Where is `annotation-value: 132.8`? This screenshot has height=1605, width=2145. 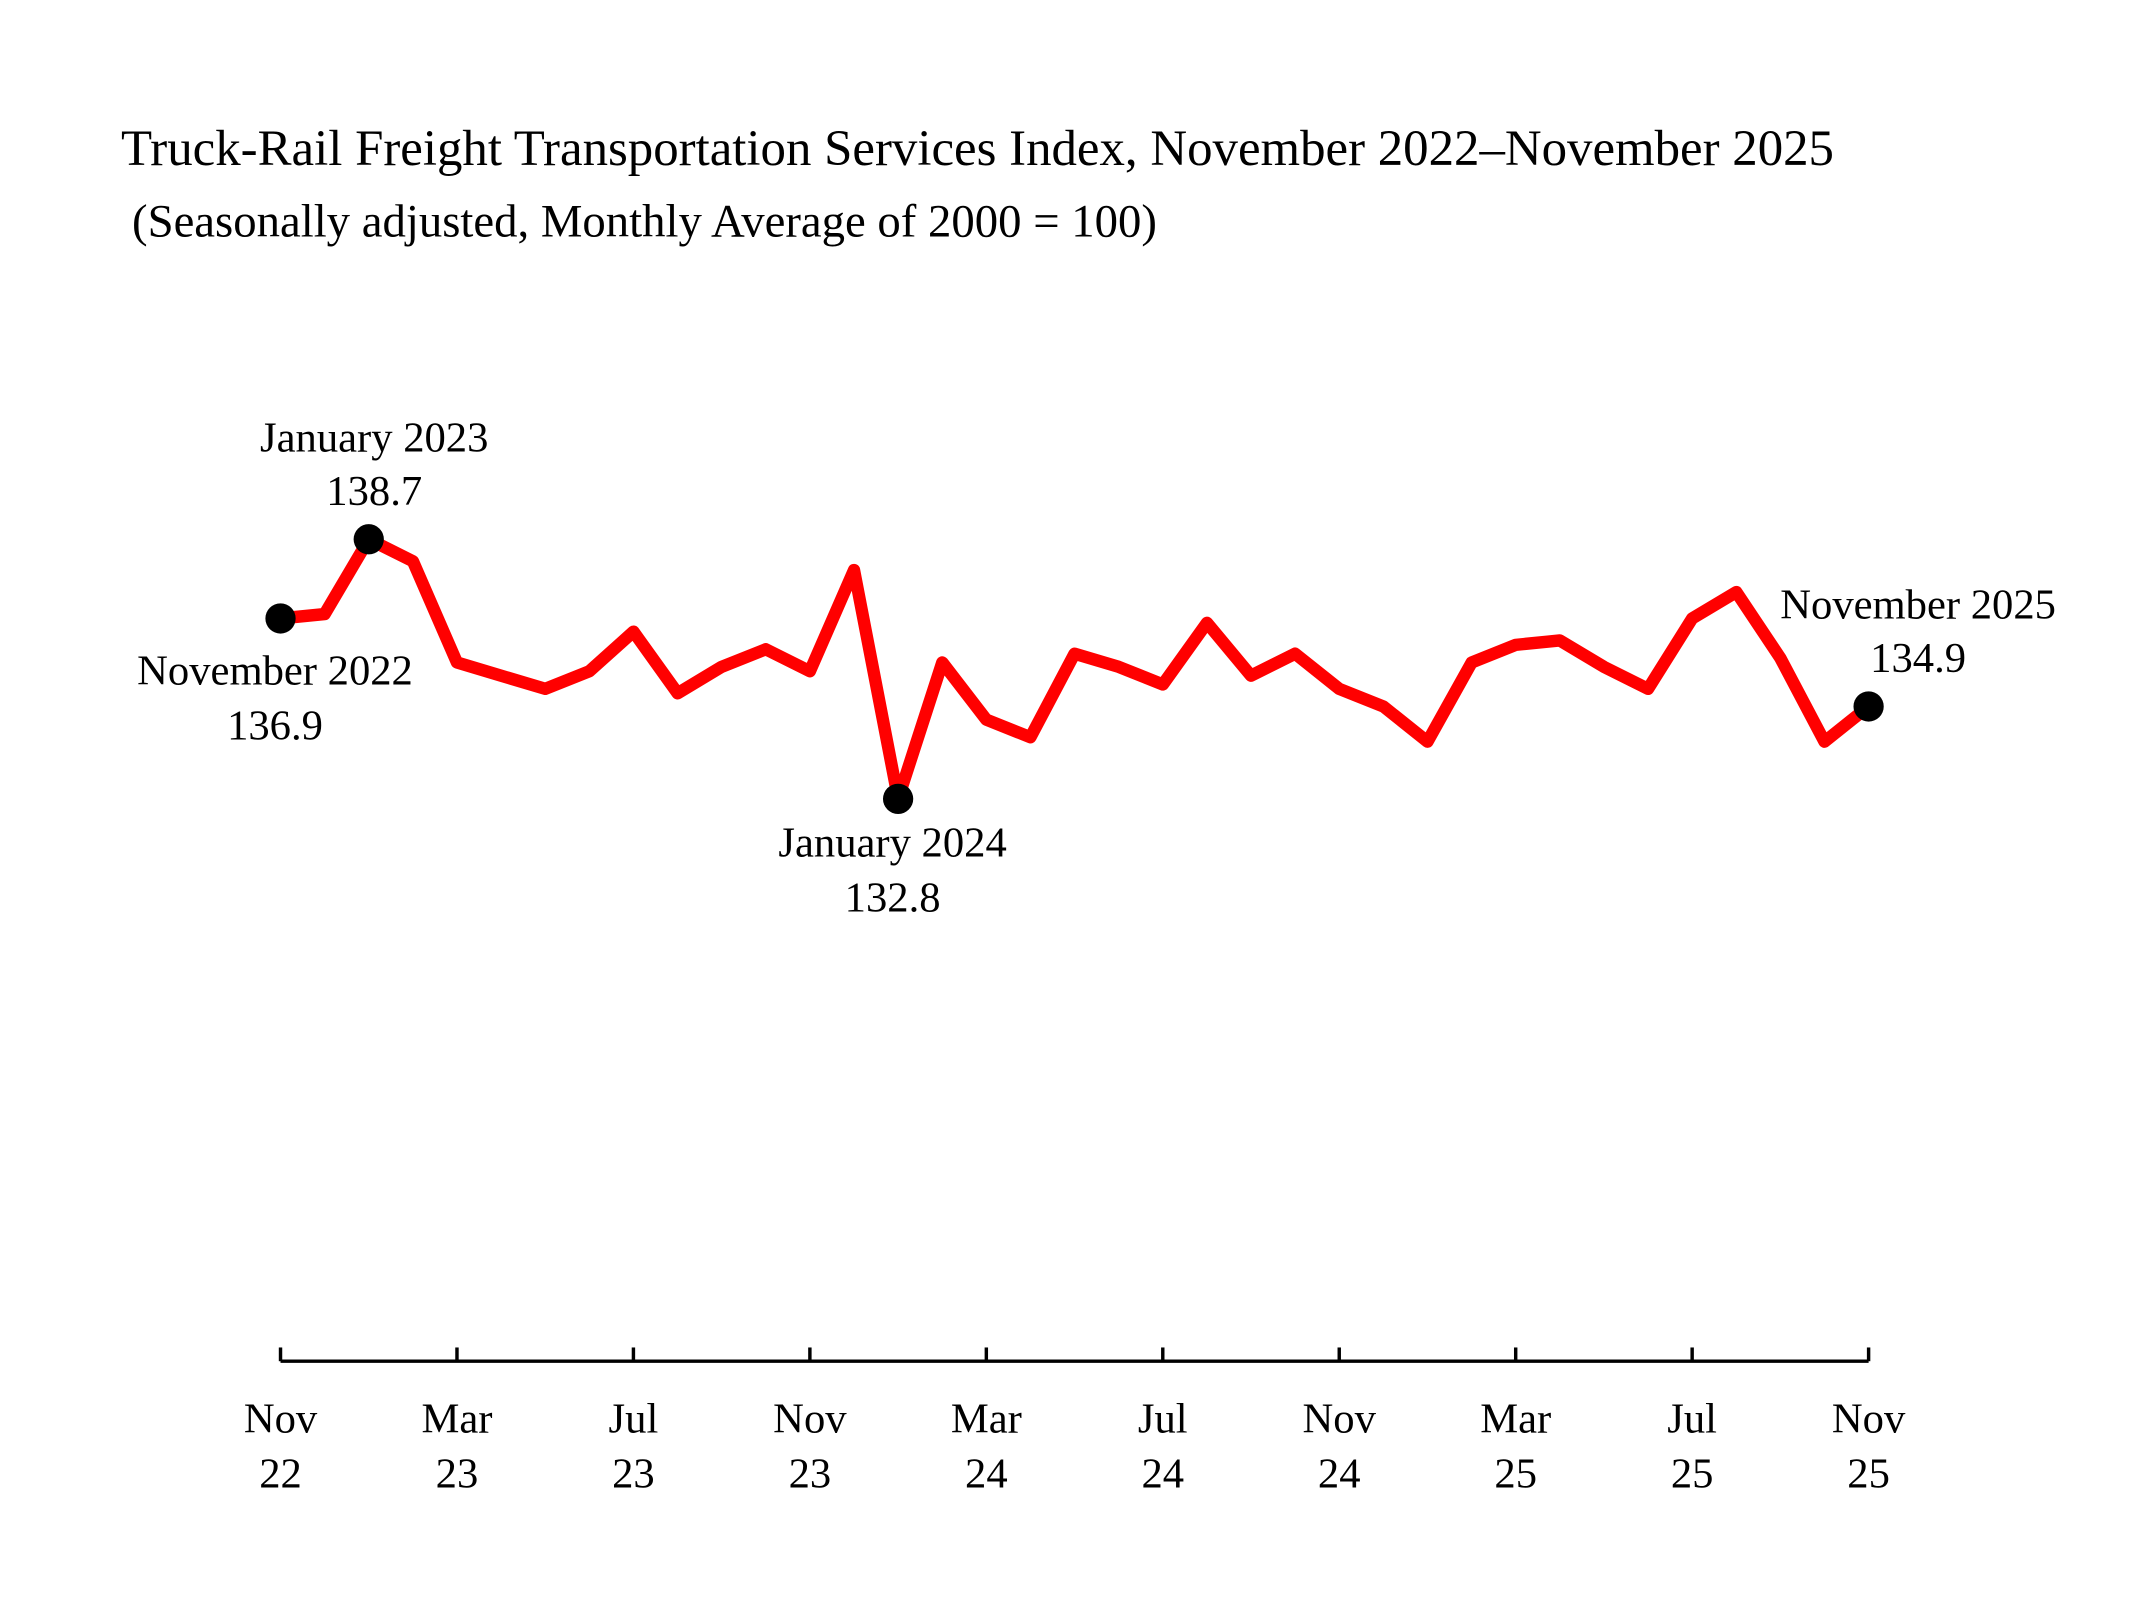 annotation-value: 132.8 is located at coordinates (893, 898).